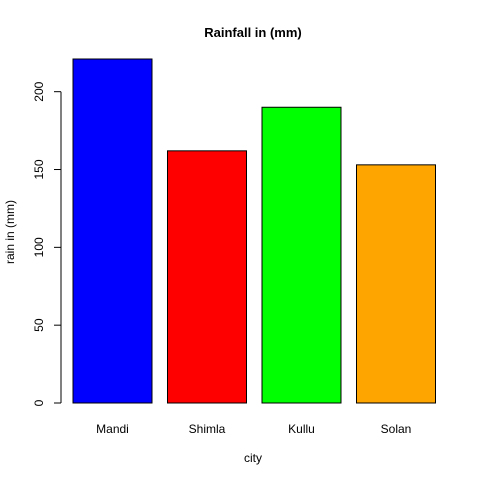 This screenshot has width=480, height=485. I want to click on x-tick-label: Kullu, so click(301, 429).